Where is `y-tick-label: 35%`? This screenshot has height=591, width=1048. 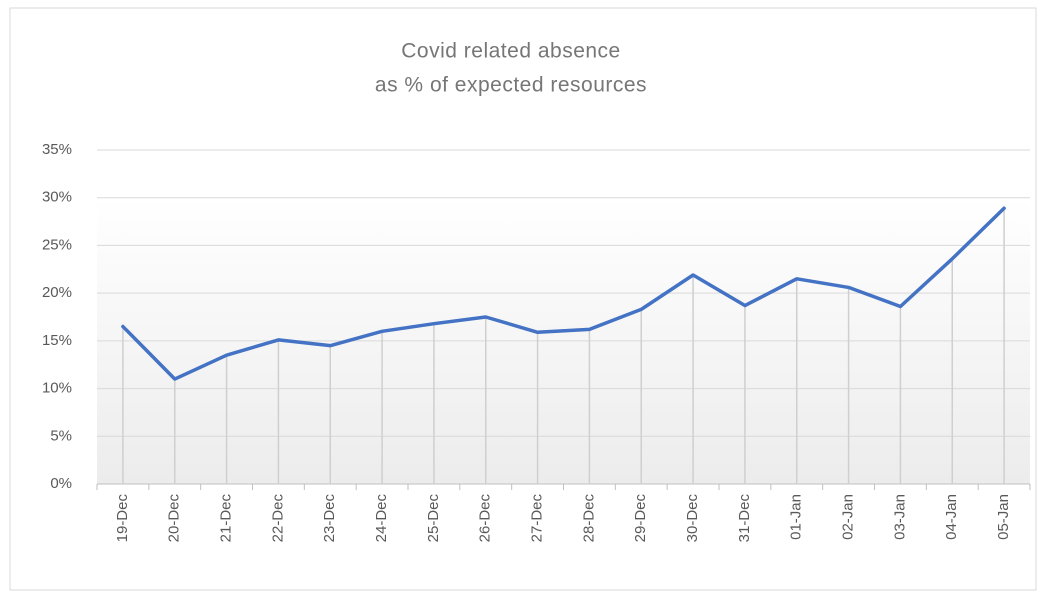 y-tick-label: 35% is located at coordinates (57, 149).